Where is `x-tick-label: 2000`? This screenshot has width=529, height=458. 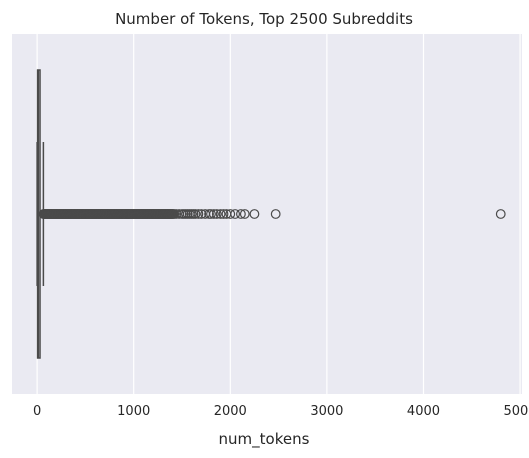 x-tick-label: 2000 is located at coordinates (230, 411).